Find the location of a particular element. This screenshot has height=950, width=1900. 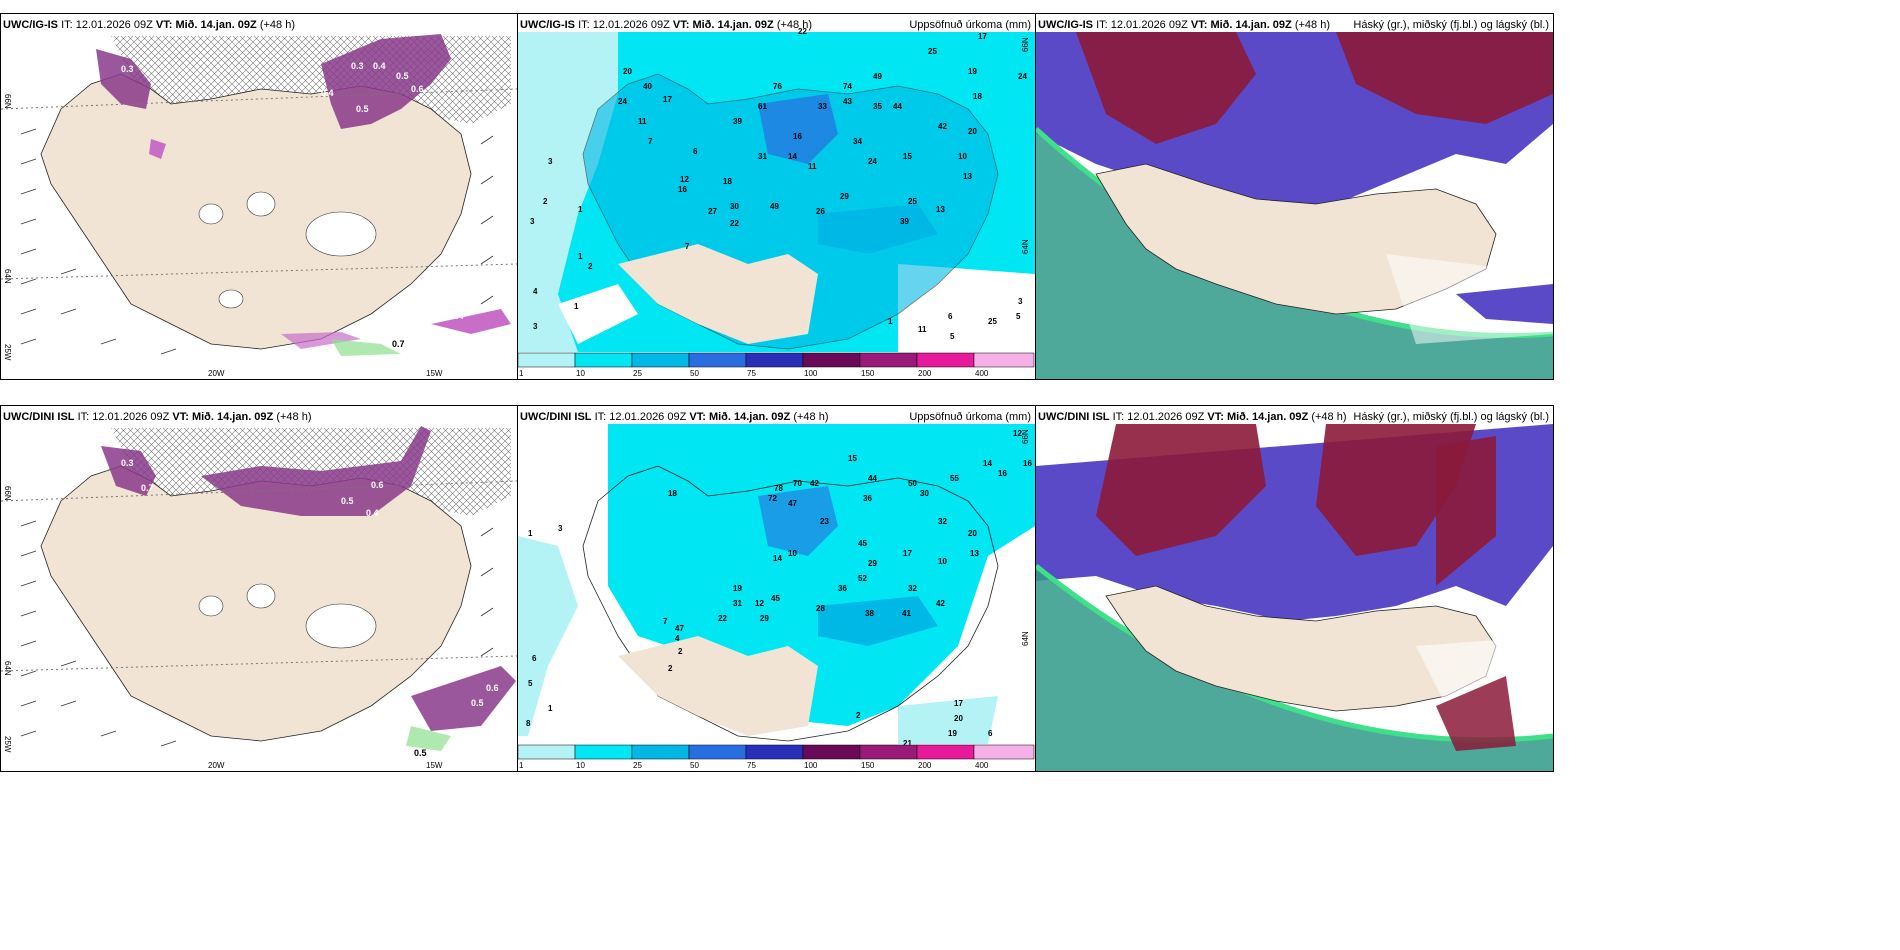

precip-value: 78 is located at coordinates (778, 488).